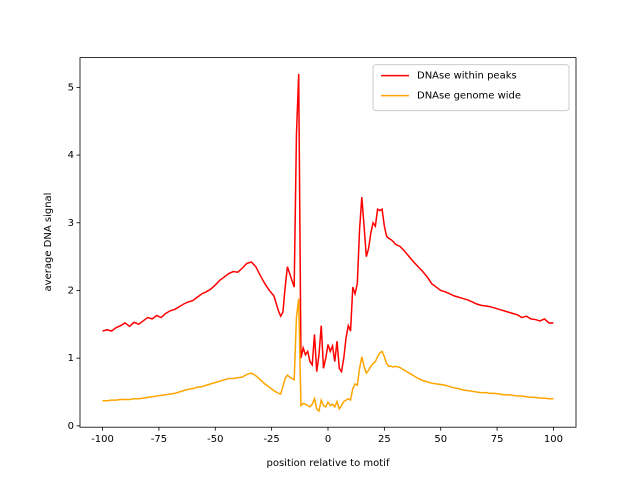 The image size is (640, 480). Describe the element at coordinates (215, 439) in the screenshot. I see `x-tick-label: -50` at that location.